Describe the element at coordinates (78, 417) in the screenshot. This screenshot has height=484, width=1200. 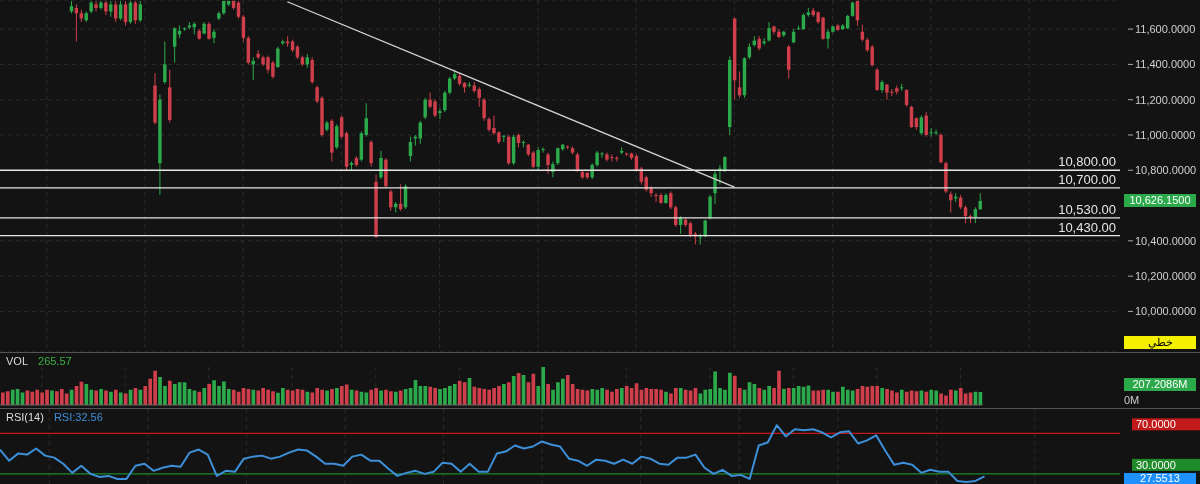
I see `annotation: RSI:32.56` at that location.